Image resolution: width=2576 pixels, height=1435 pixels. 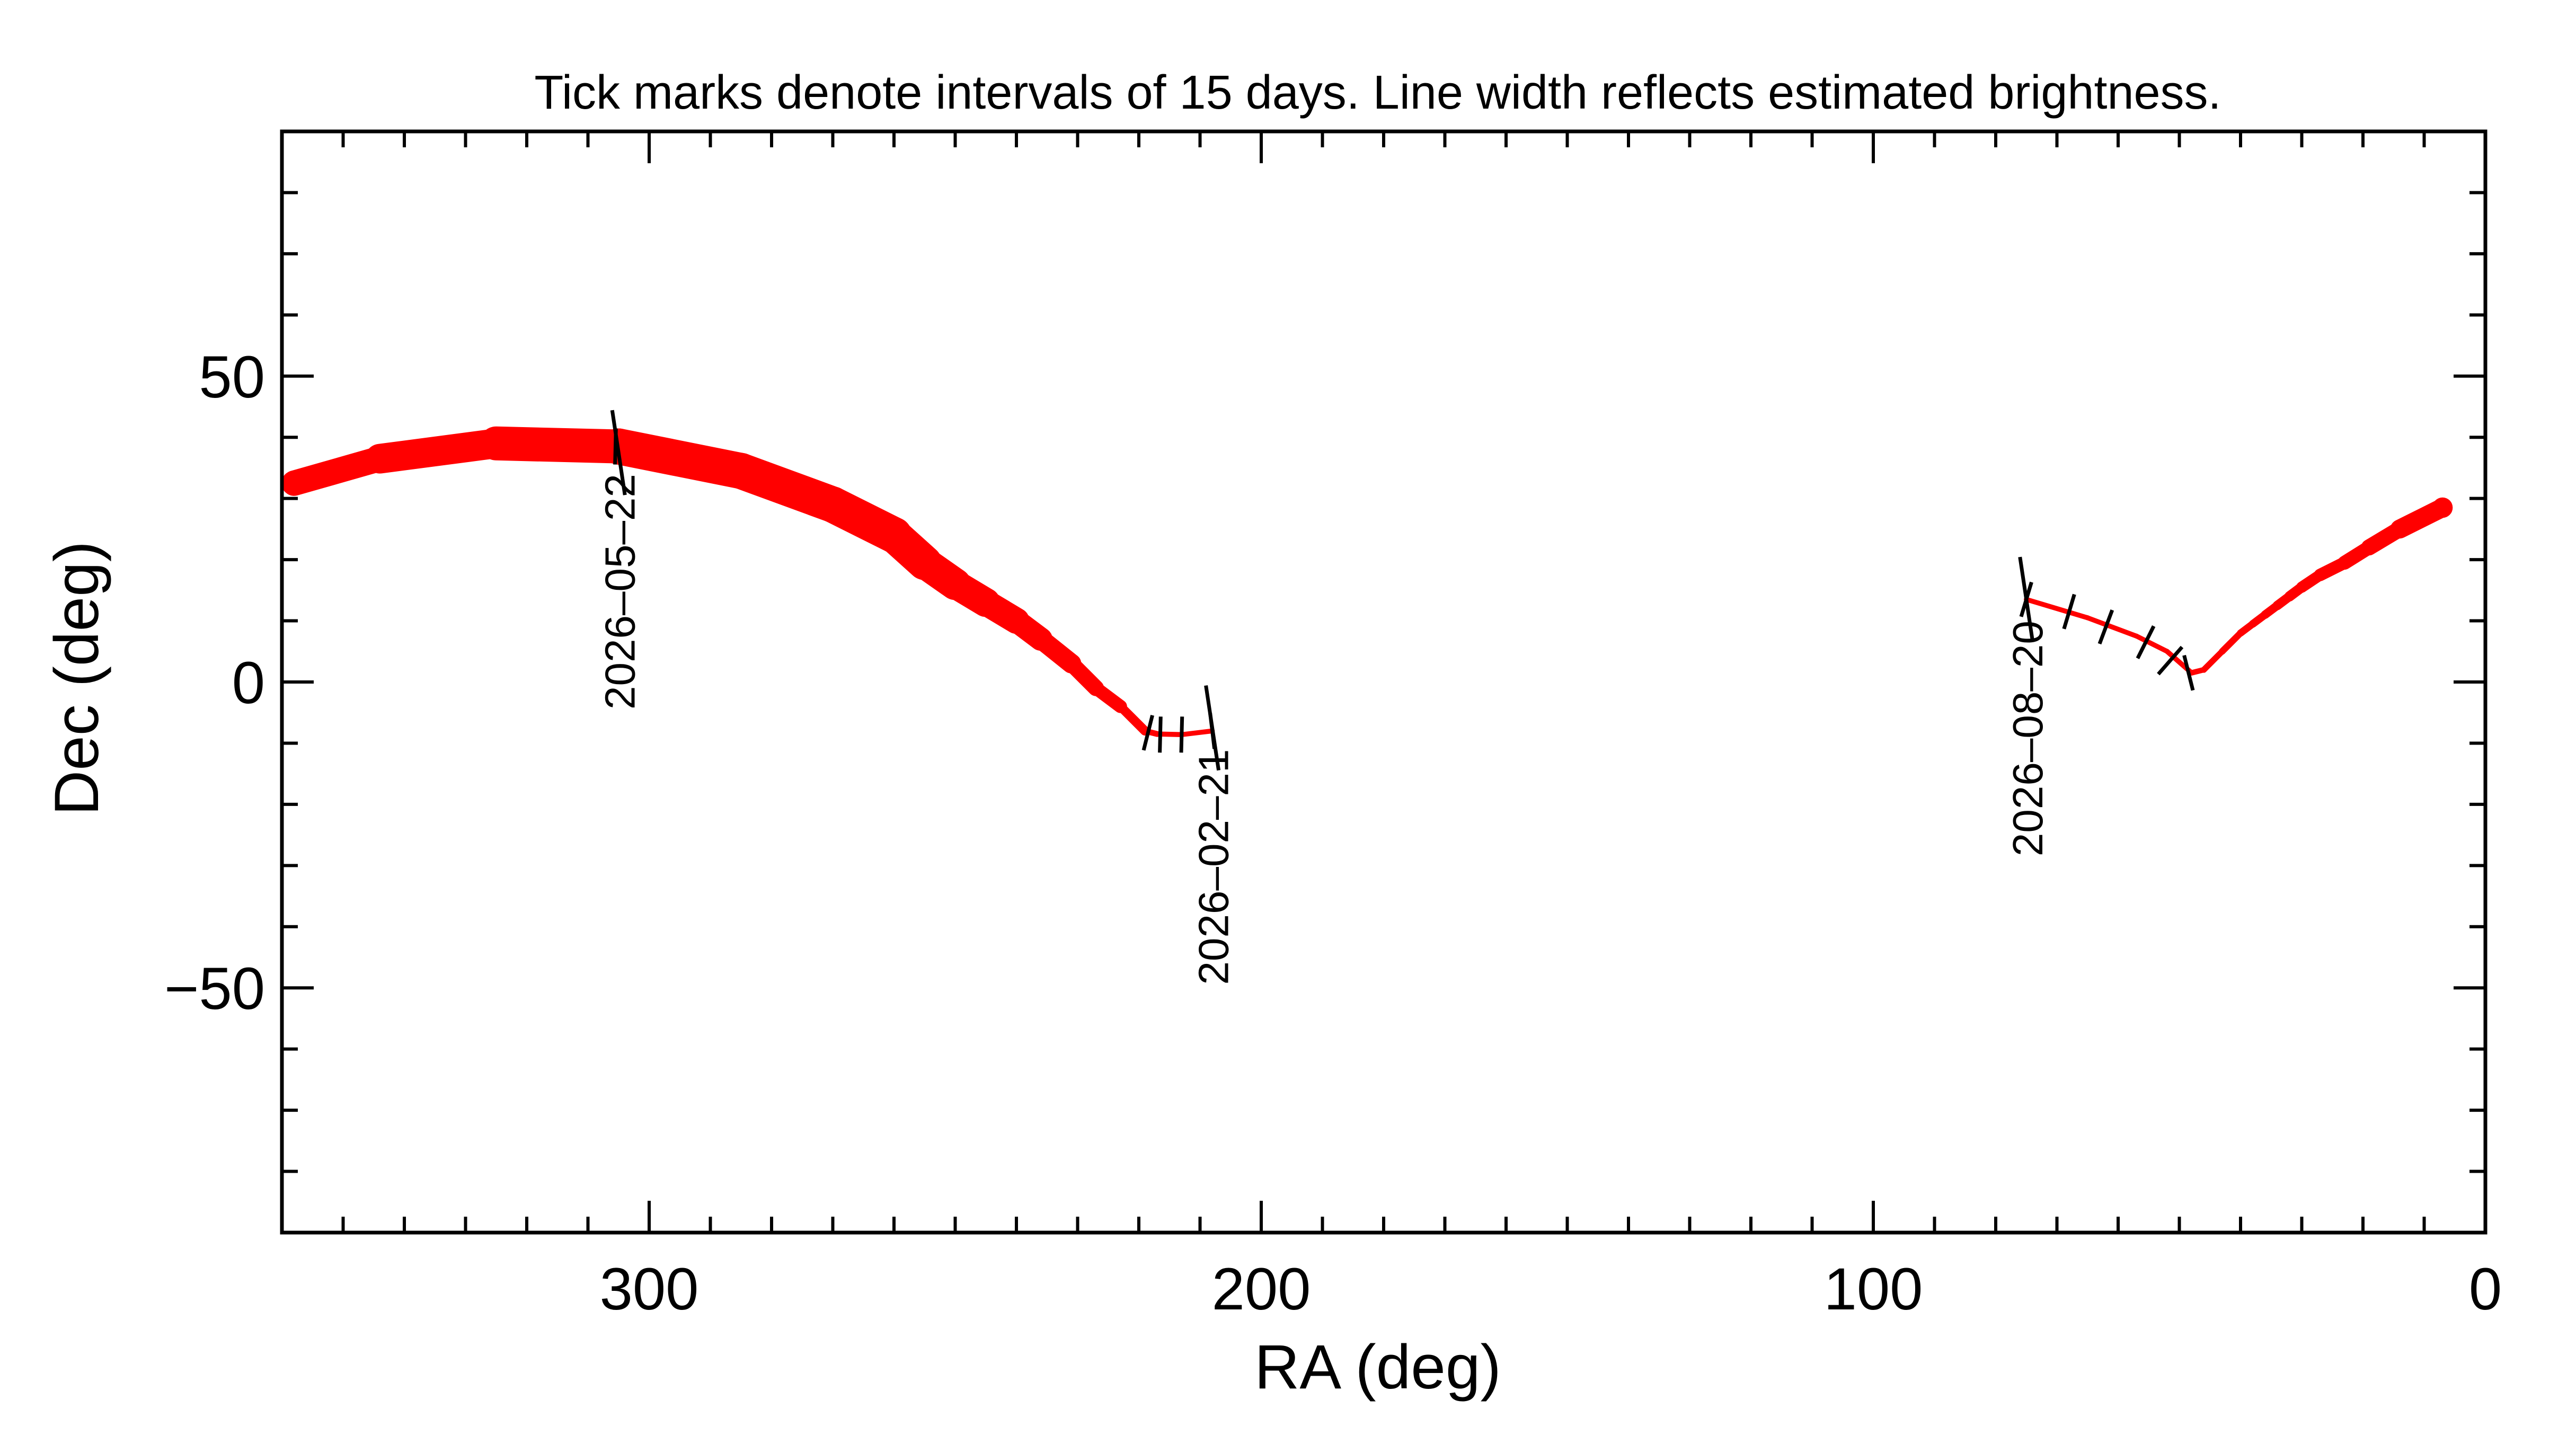 What do you see at coordinates (232, 377) in the screenshot?
I see `y-tick-label: 50` at bounding box center [232, 377].